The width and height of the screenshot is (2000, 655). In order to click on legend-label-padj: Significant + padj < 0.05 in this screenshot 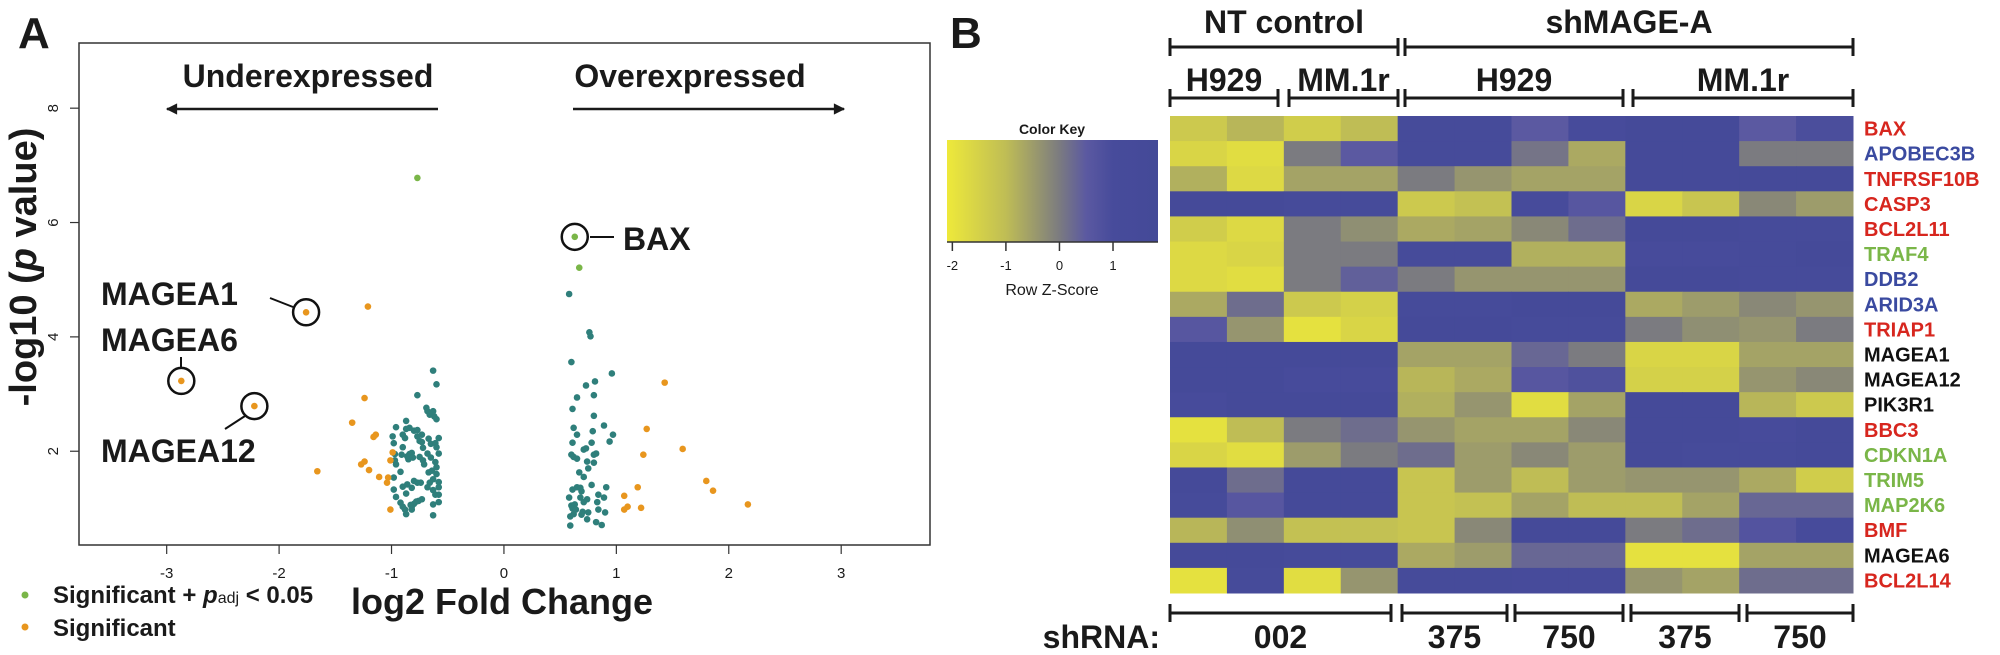, I will do `click(183, 595)`.